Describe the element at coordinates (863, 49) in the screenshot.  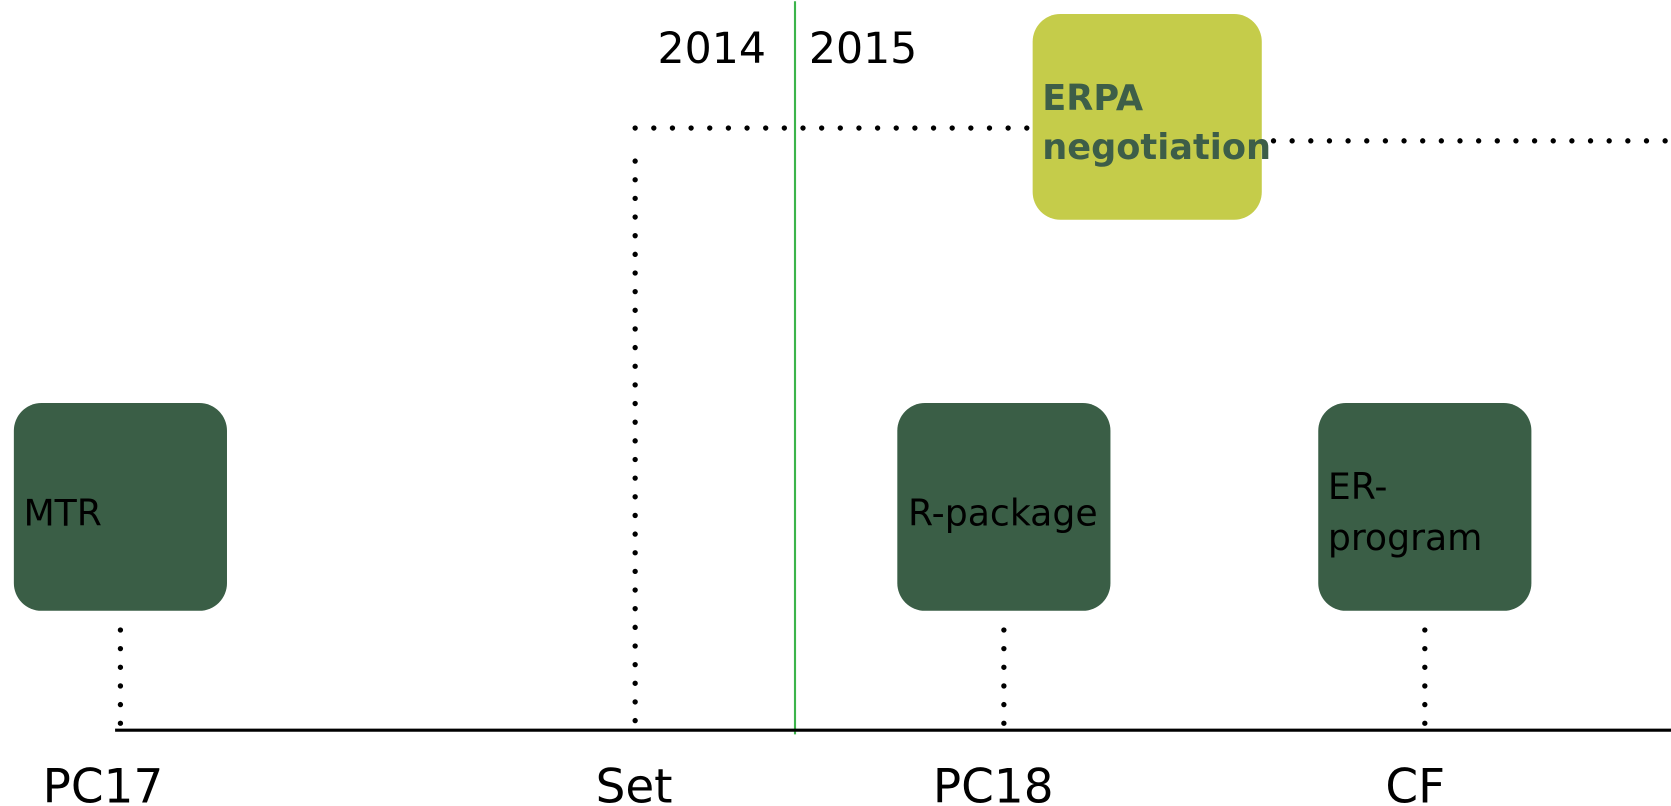
I see `year-label: 2015` at that location.